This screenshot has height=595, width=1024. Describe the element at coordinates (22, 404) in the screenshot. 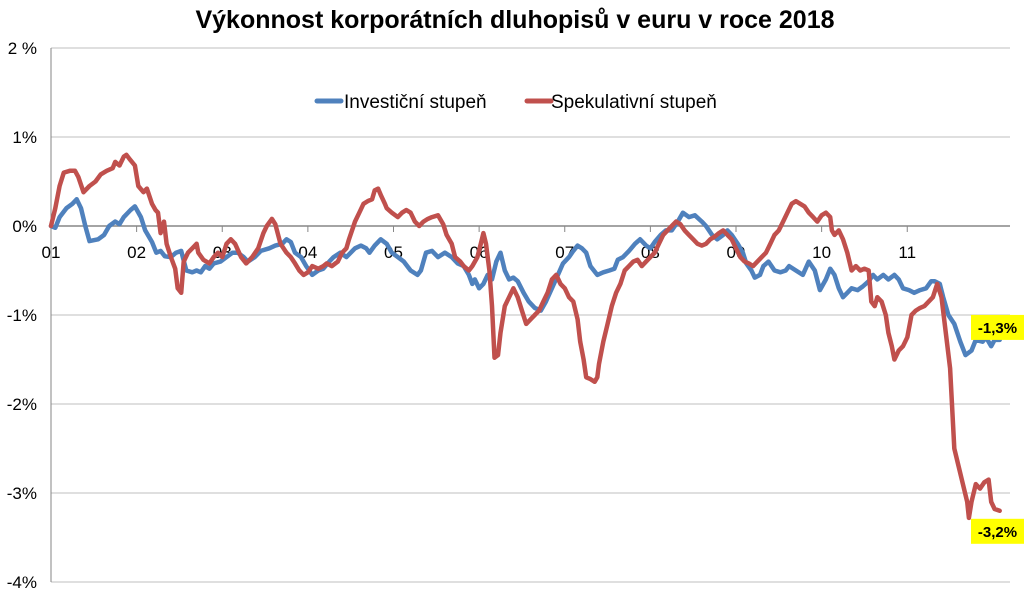

I see `y-tick-label: -2%` at that location.